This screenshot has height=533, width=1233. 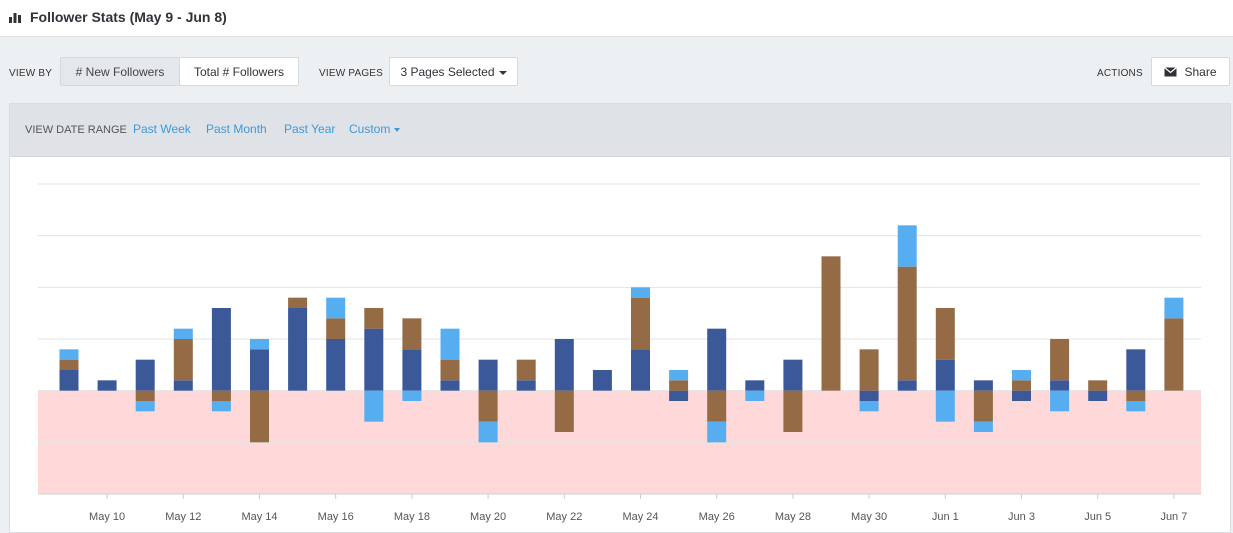 What do you see at coordinates (374, 406) in the screenshot?
I see `bar-may-17-s2` at bounding box center [374, 406].